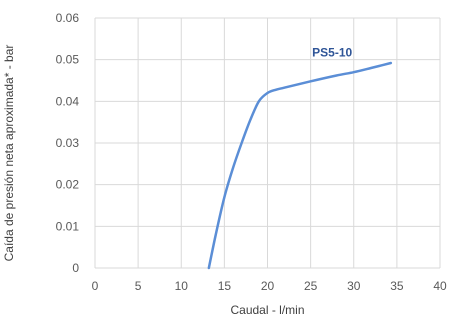 Image resolution: width=462 pixels, height=327 pixels. I want to click on x-tick-label: 35, so click(397, 286).